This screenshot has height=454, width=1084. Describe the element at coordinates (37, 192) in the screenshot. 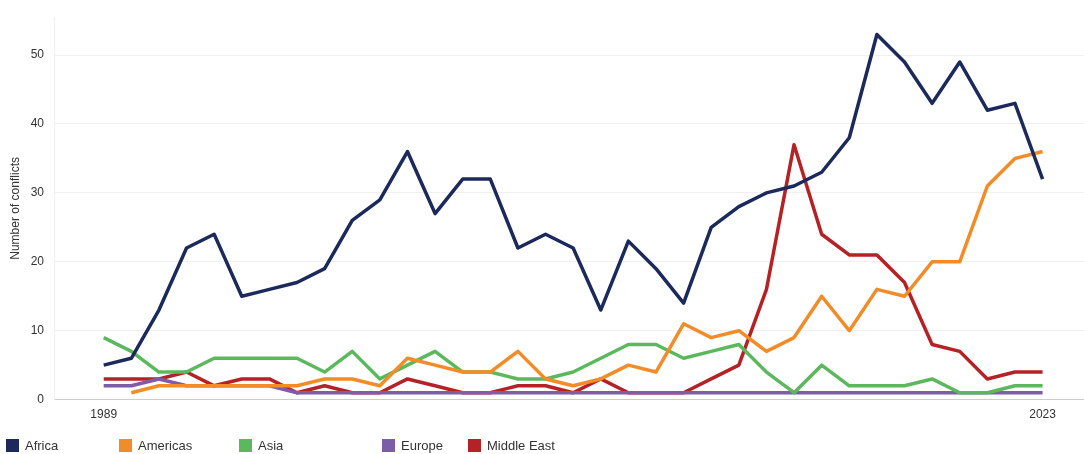

I see `y-tick-label: 30` at that location.